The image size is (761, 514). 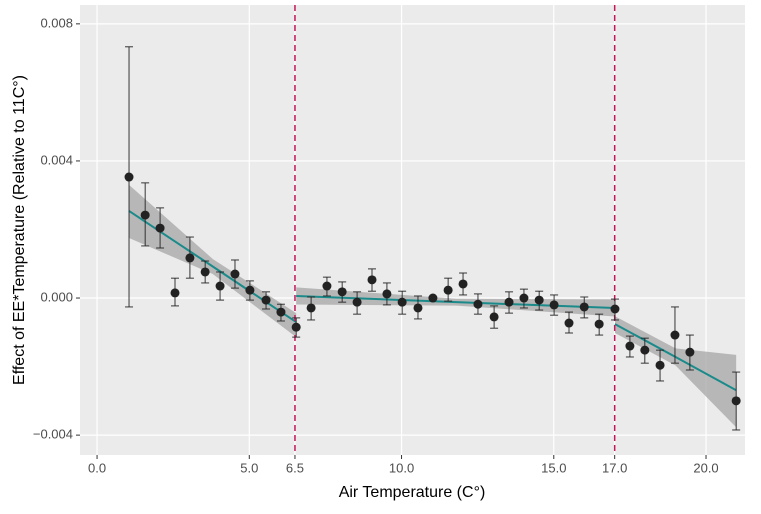 What do you see at coordinates (401, 467) in the screenshot?
I see `x-tick-label: 10.0` at bounding box center [401, 467].